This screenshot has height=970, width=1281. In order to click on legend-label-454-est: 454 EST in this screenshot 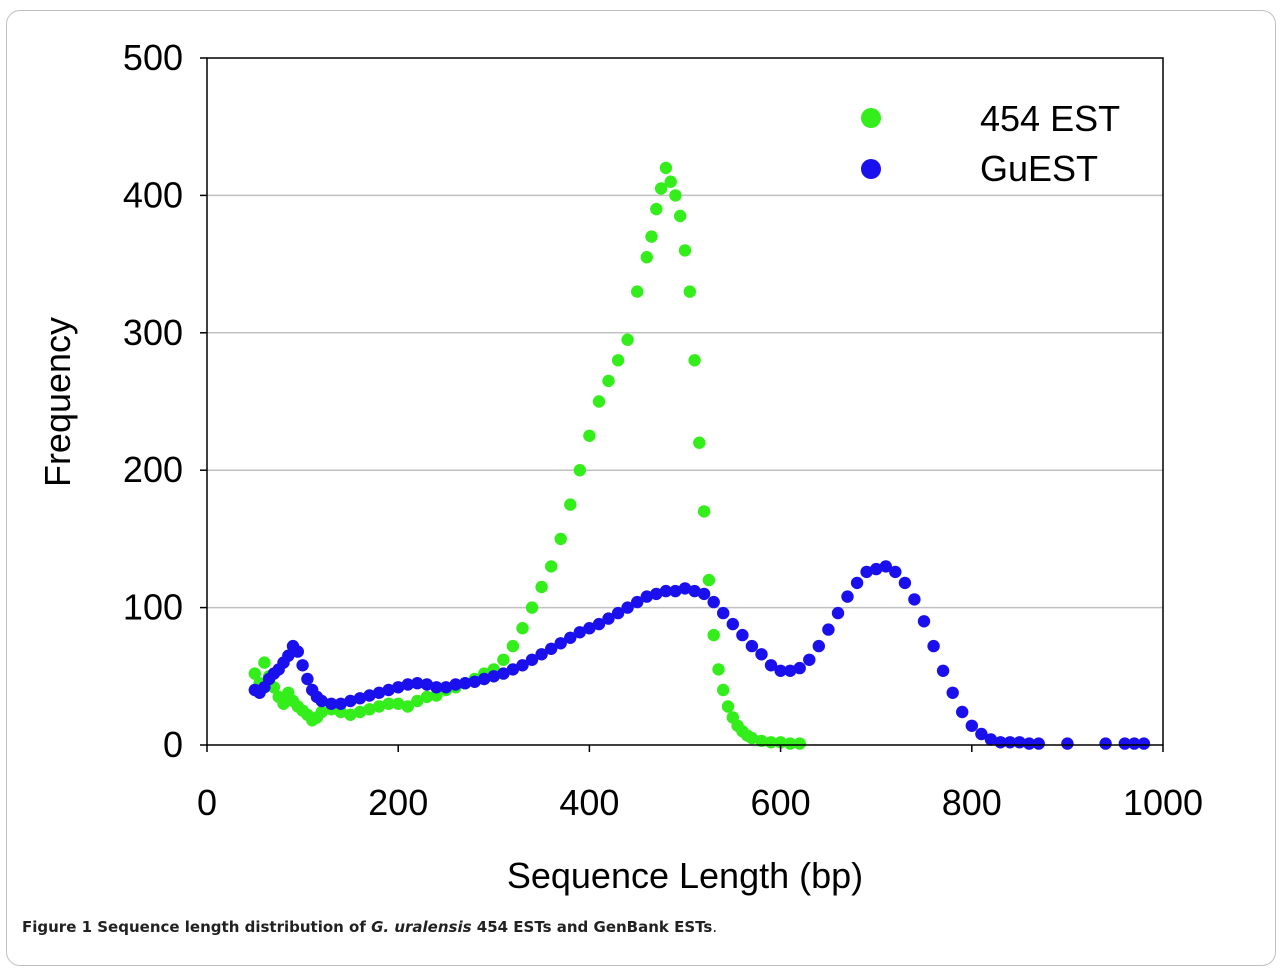, I will do `click(1050, 118)`.